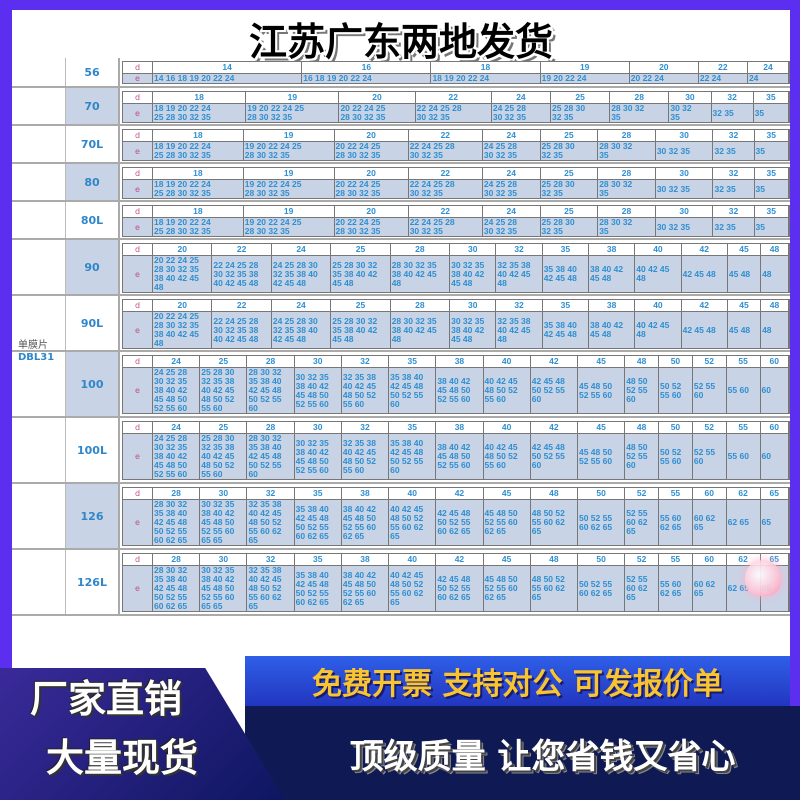 The image size is (800, 800). Describe the element at coordinates (289, 135) in the screenshot. I see `d-value: 19` at that location.